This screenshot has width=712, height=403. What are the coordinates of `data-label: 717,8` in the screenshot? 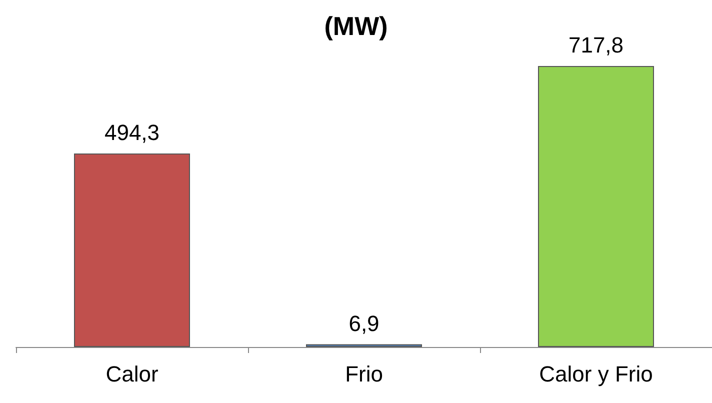 It's located at (596, 45).